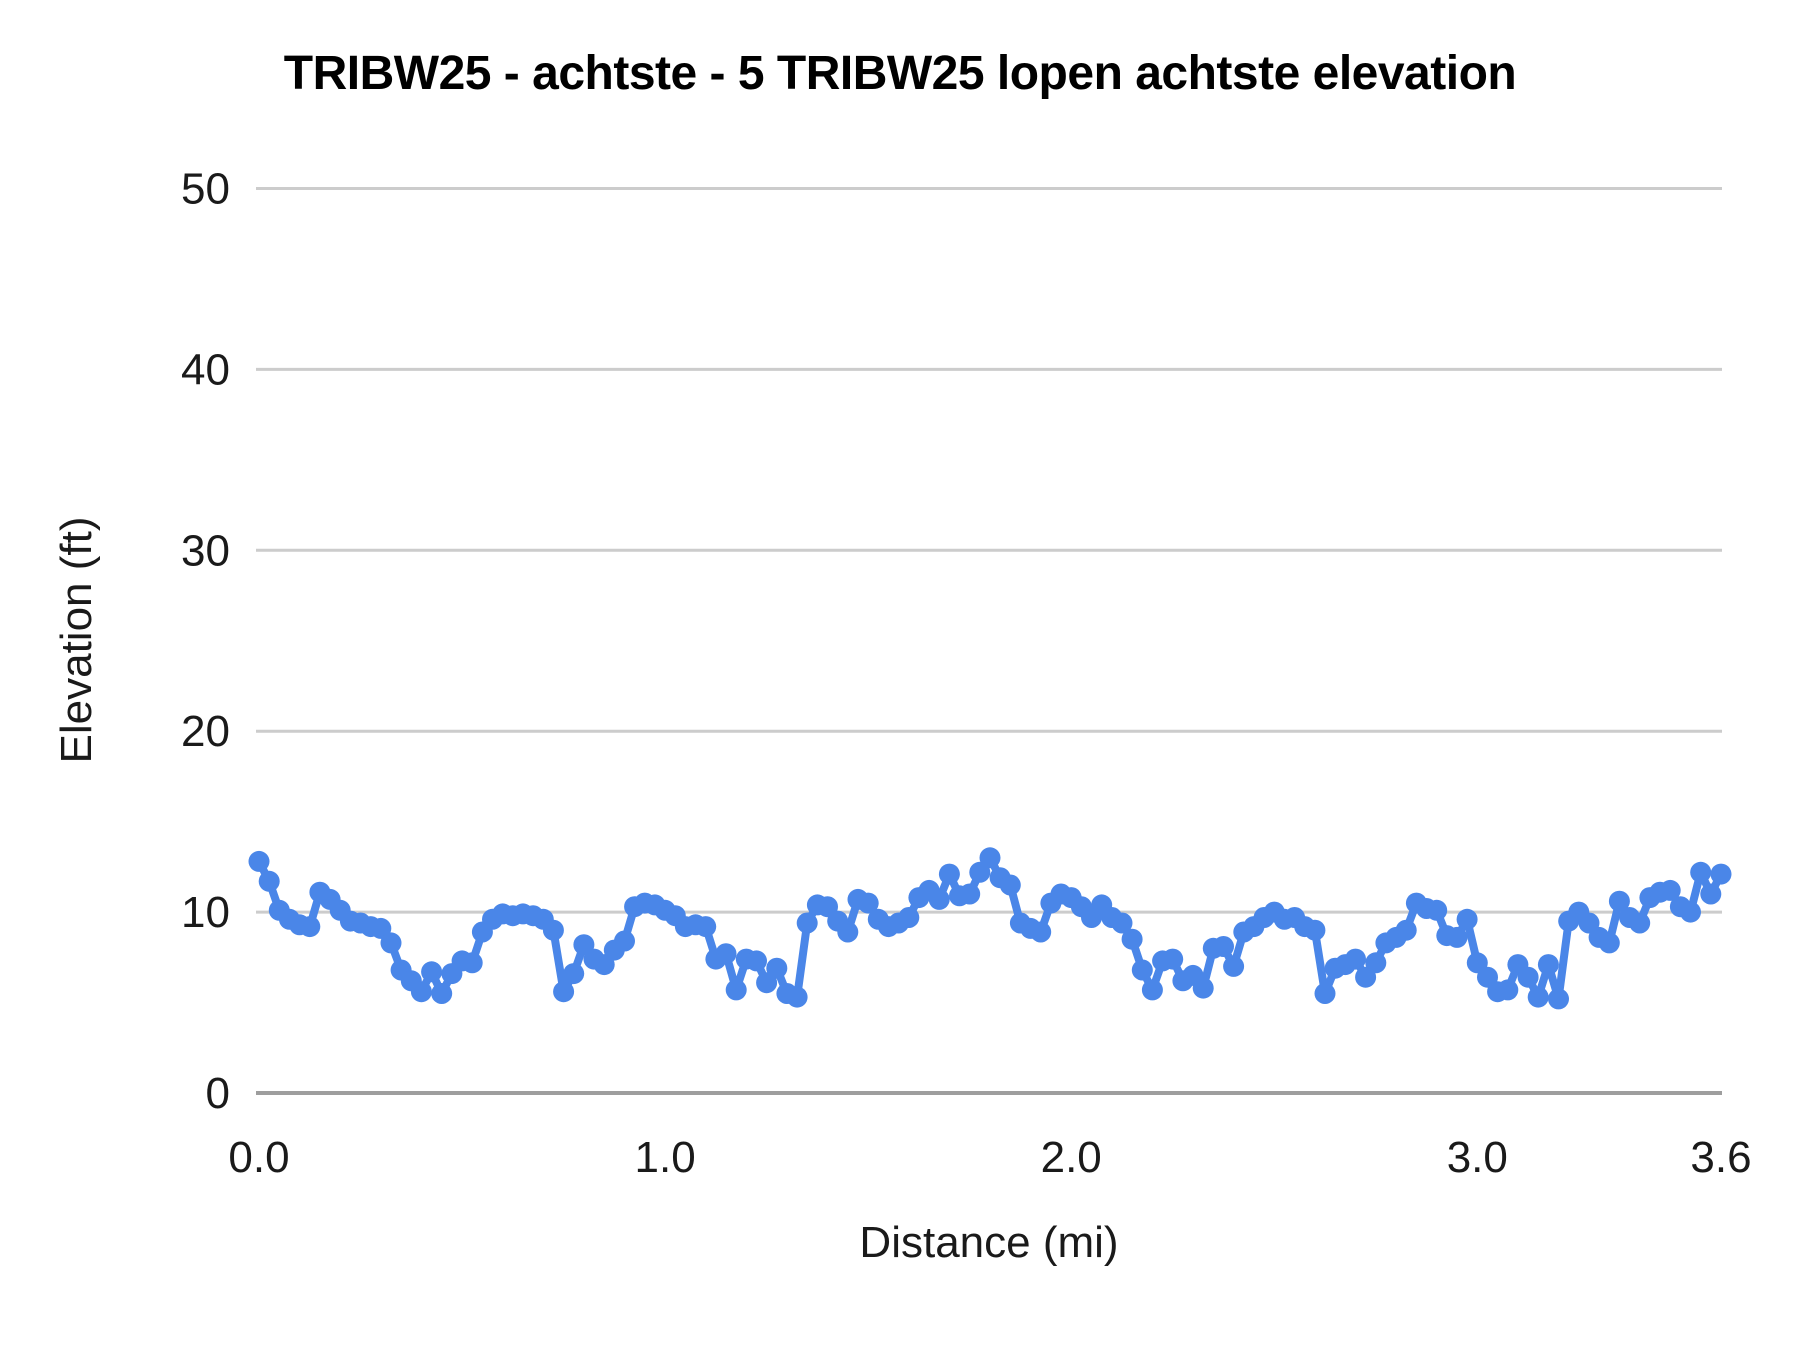 Image resolution: width=1800 pixels, height=1350 pixels. I want to click on y-tick-label: 50, so click(205, 189).